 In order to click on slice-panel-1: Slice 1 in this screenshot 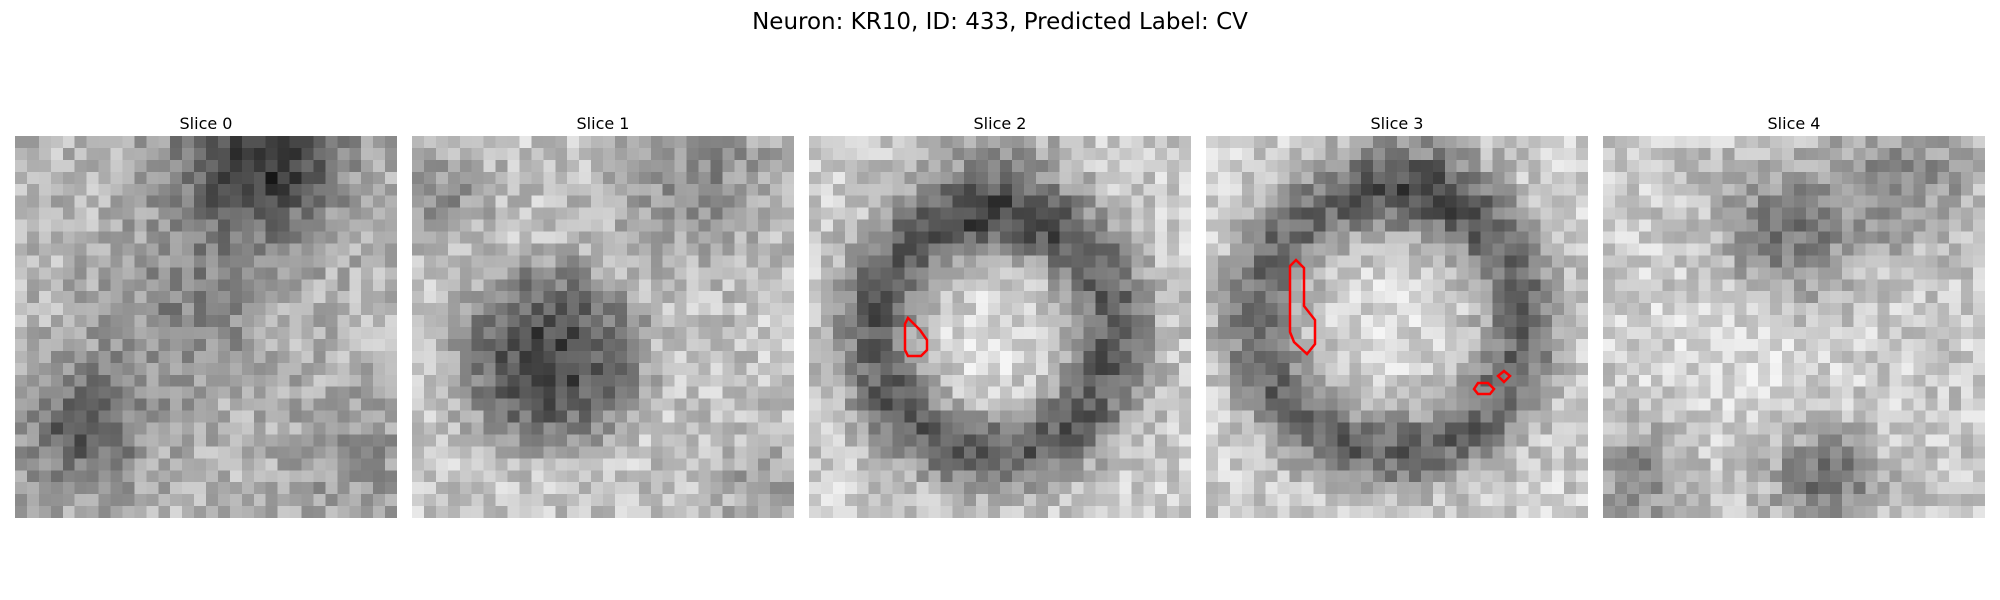, I will do `click(603, 315)`.